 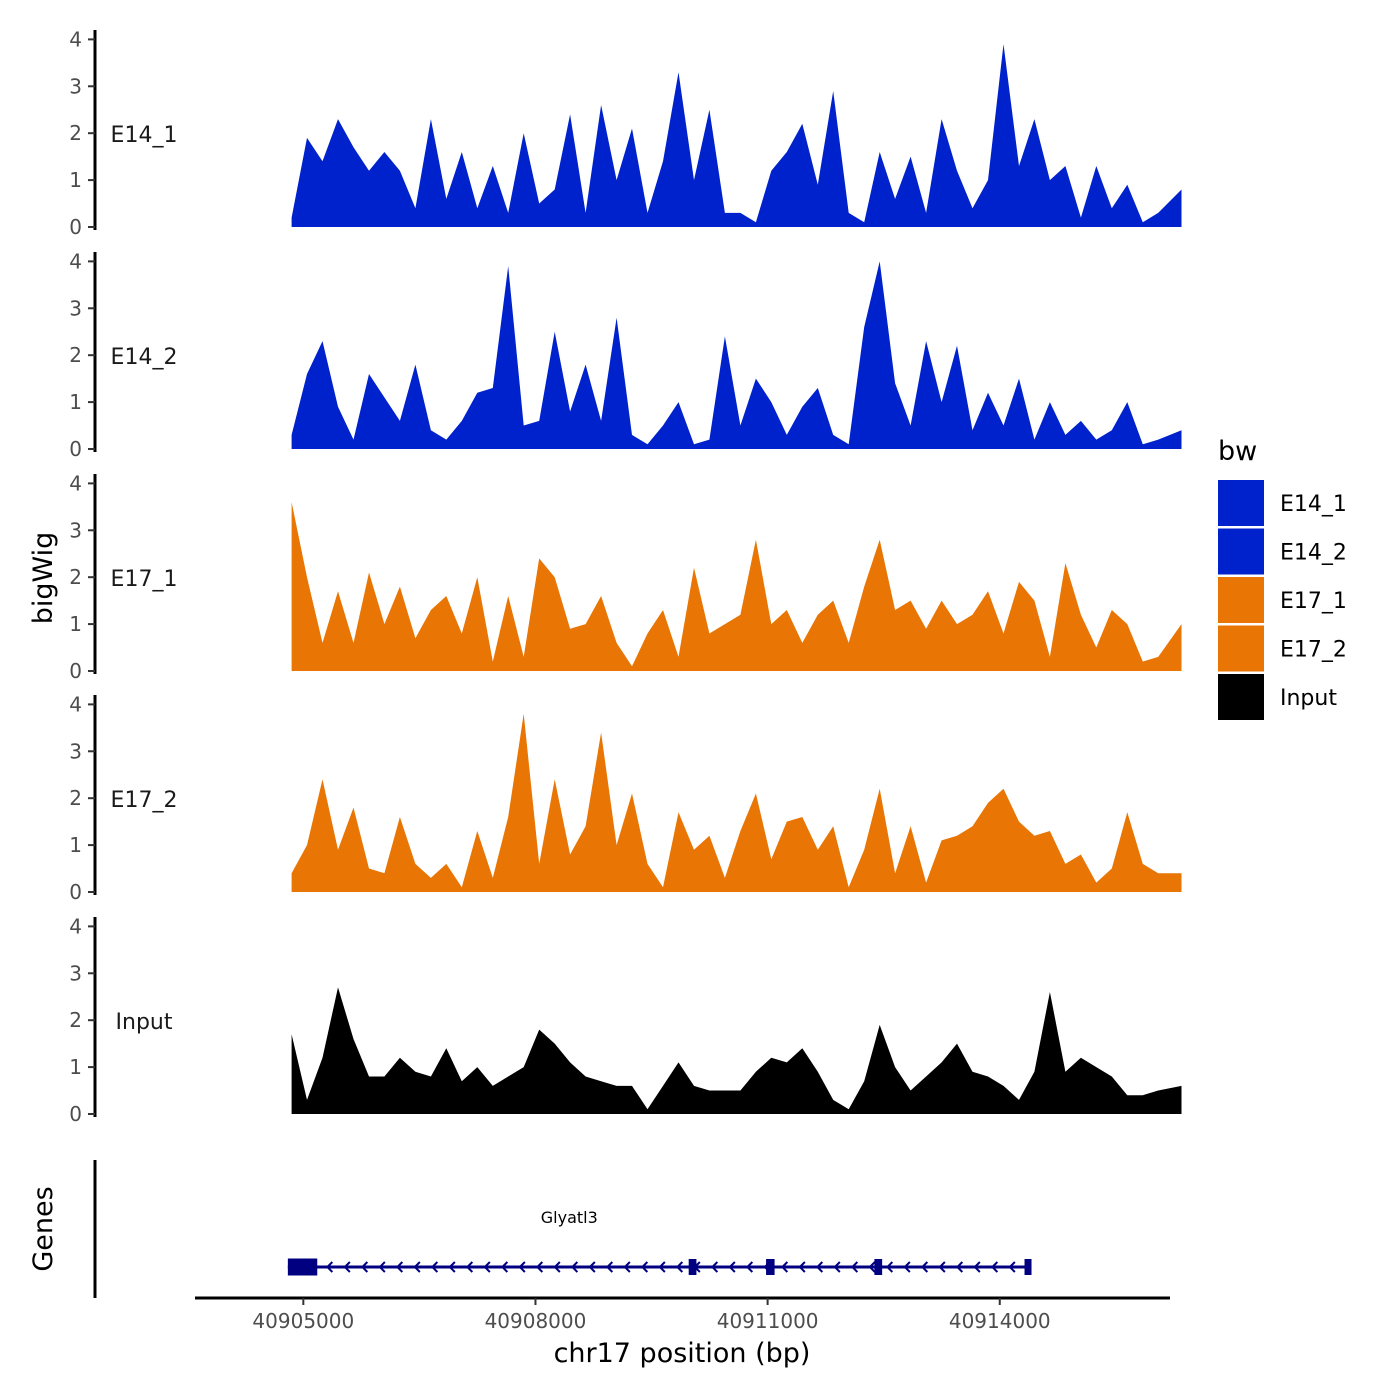 What do you see at coordinates (1313, 553) in the screenshot?
I see `legend-label: E14_2` at bounding box center [1313, 553].